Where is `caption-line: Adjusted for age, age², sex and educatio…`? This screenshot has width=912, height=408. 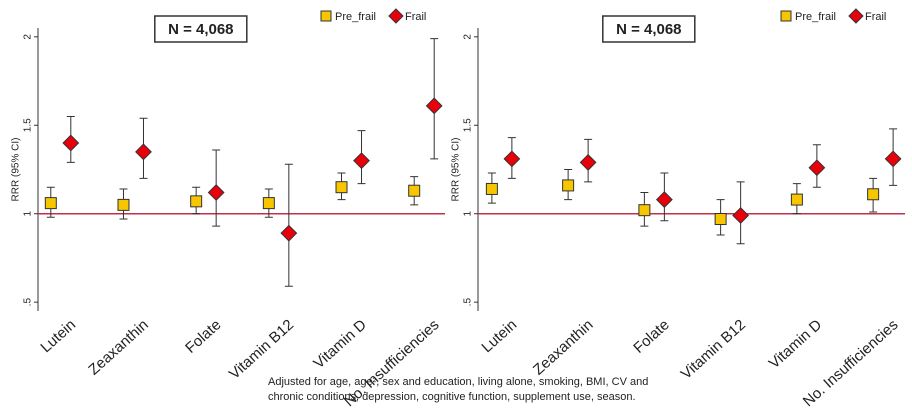 caption-line: Adjusted for age, age², sex and educatio… is located at coordinates (458, 382).